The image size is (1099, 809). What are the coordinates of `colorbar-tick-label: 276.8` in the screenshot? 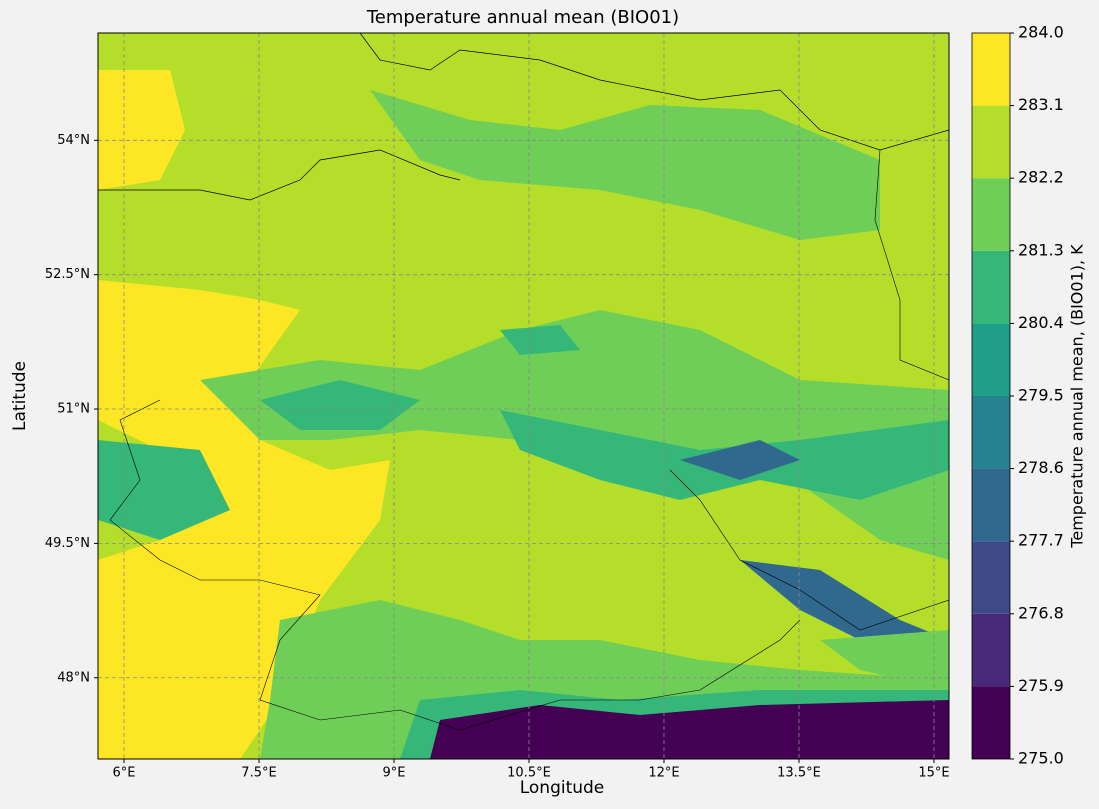 It's located at (1041, 612).